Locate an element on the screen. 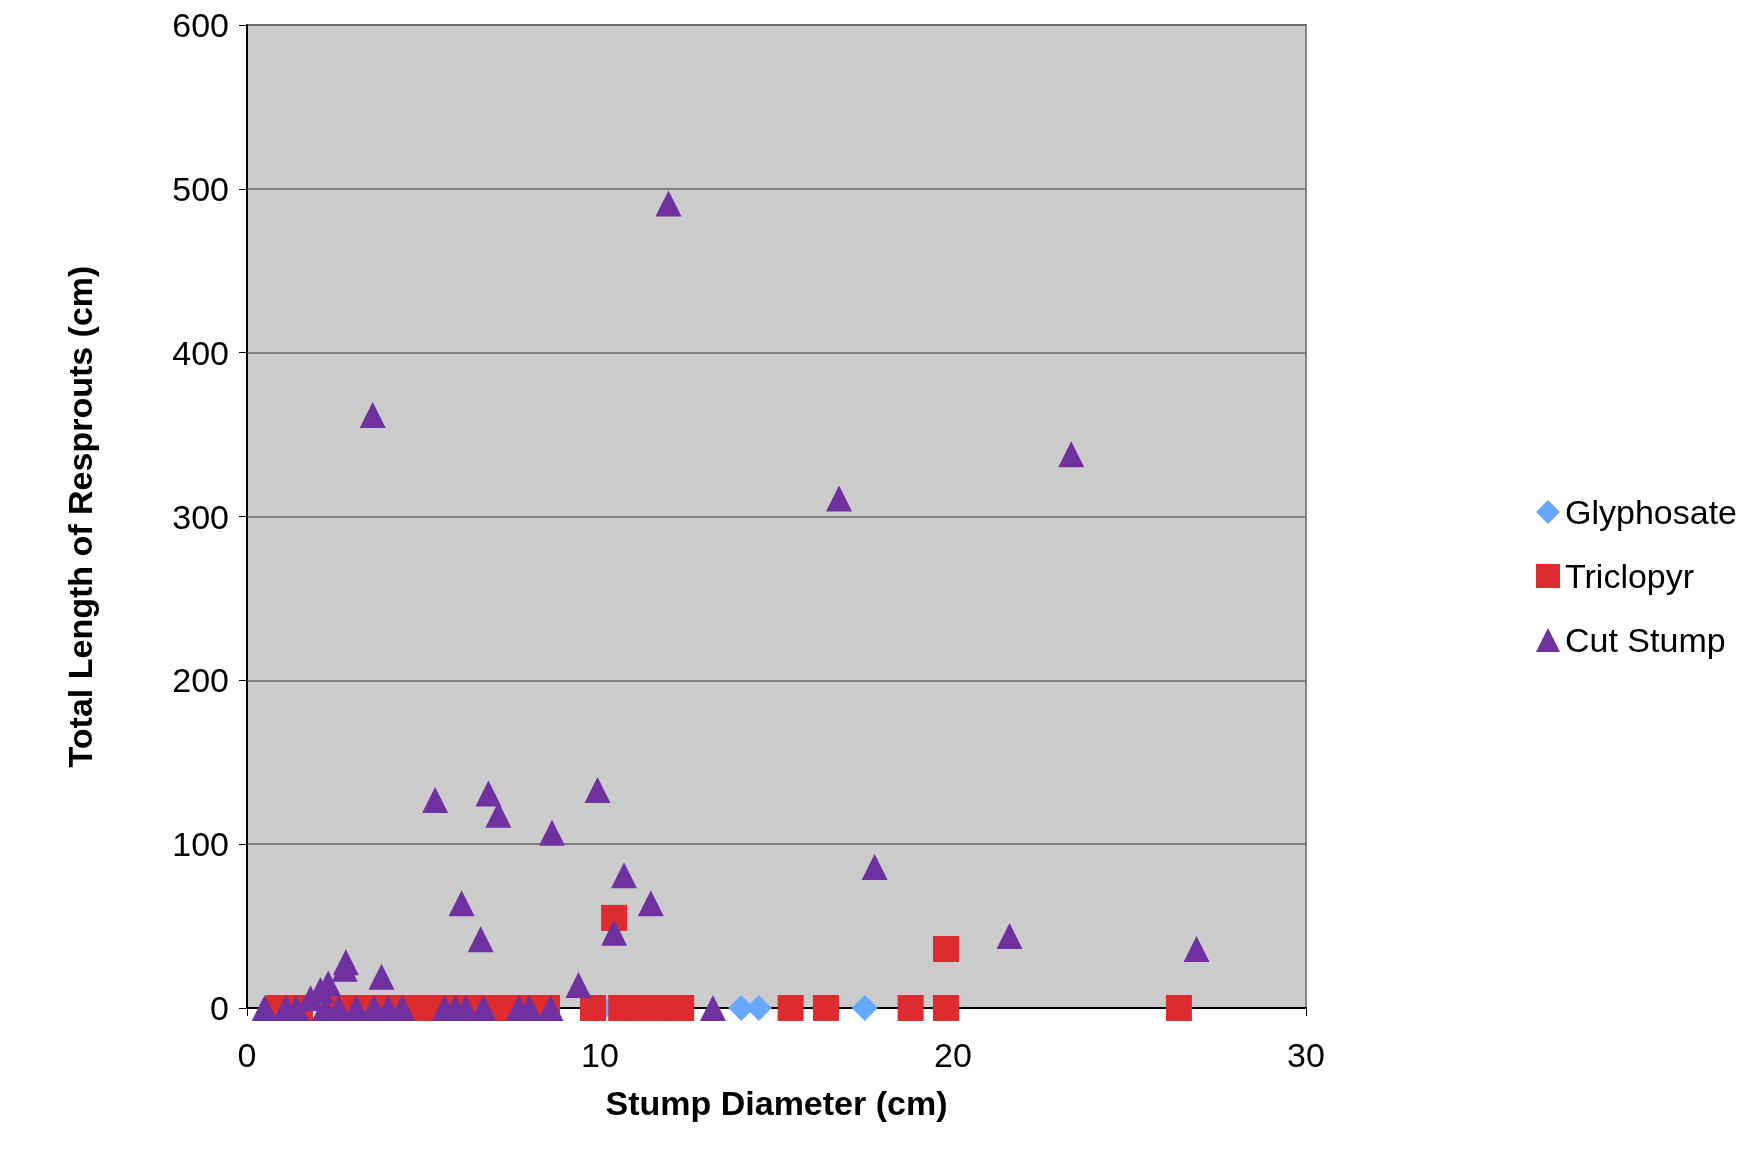  legend-label: Cut Stump is located at coordinates (1645, 640).